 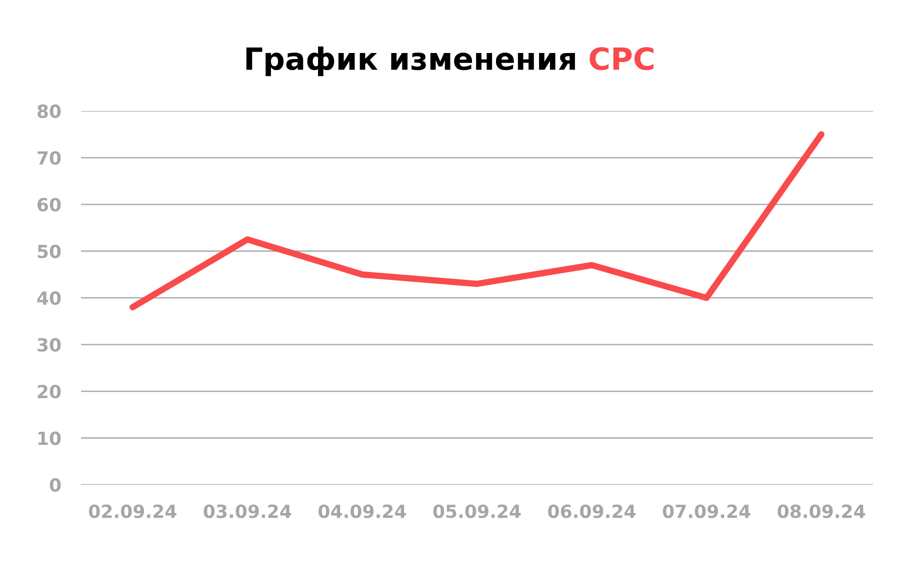 I want to click on y-tick-label: 10, so click(x=49, y=438).